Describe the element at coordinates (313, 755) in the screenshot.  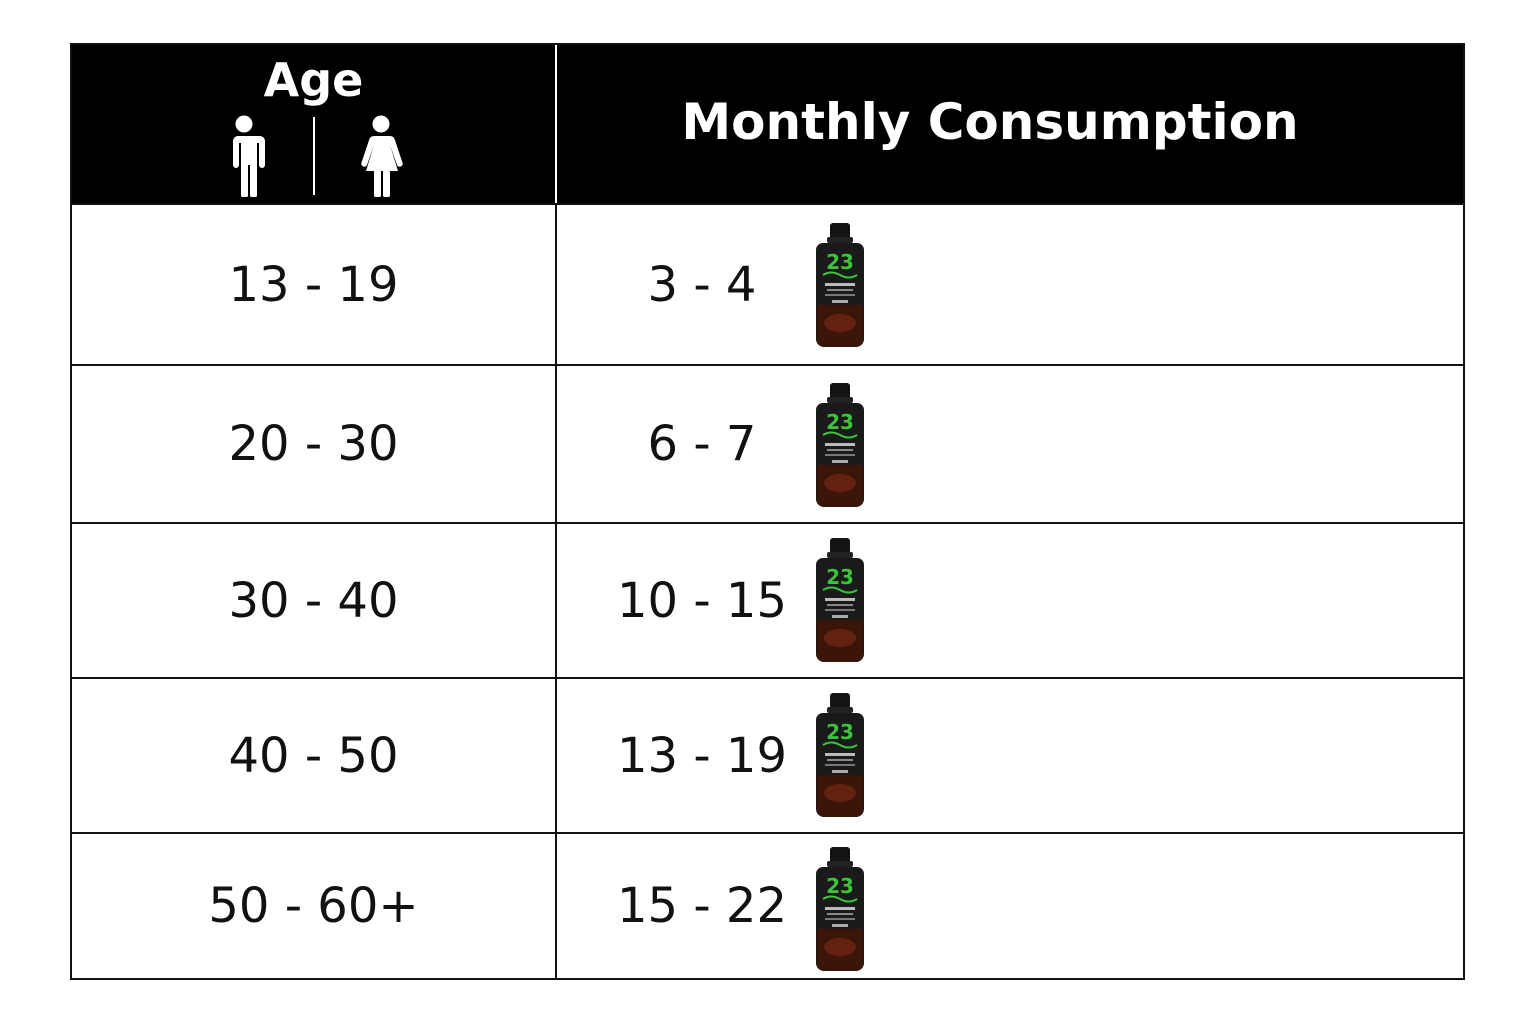
I see `age-range: 40 - 50` at that location.